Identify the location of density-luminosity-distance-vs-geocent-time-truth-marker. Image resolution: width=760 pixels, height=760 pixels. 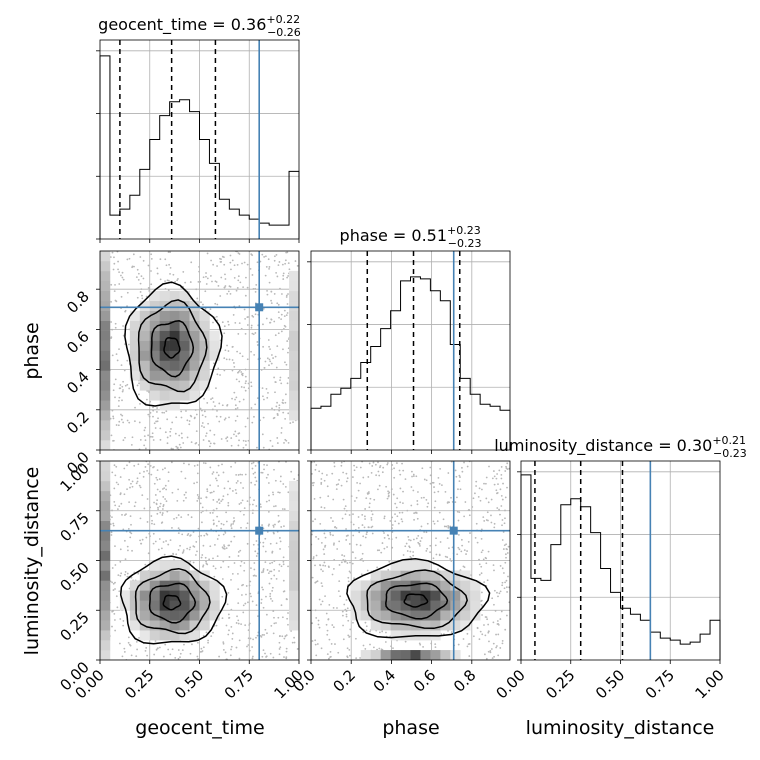
(259, 530).